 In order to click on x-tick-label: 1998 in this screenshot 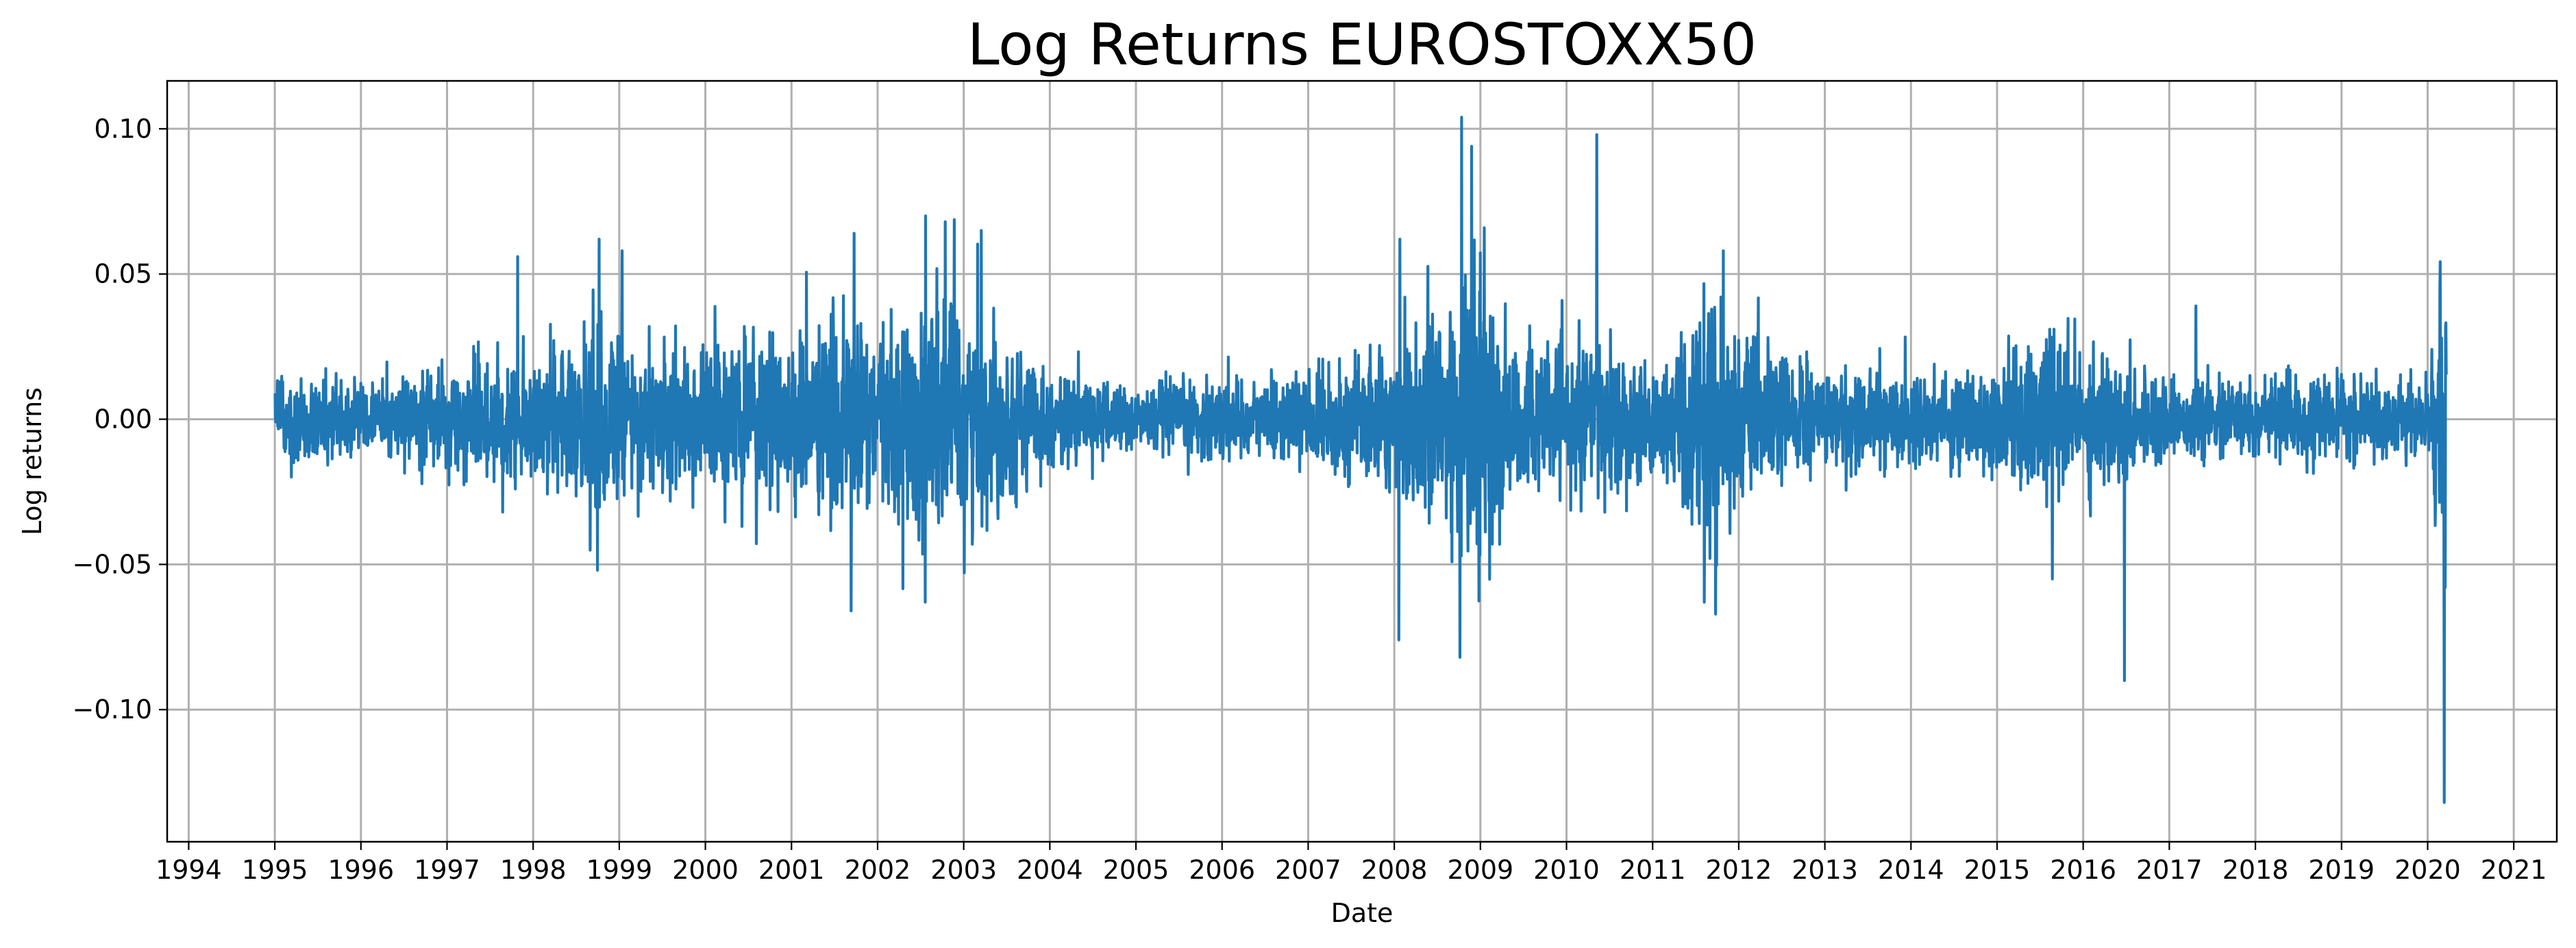, I will do `click(533, 870)`.